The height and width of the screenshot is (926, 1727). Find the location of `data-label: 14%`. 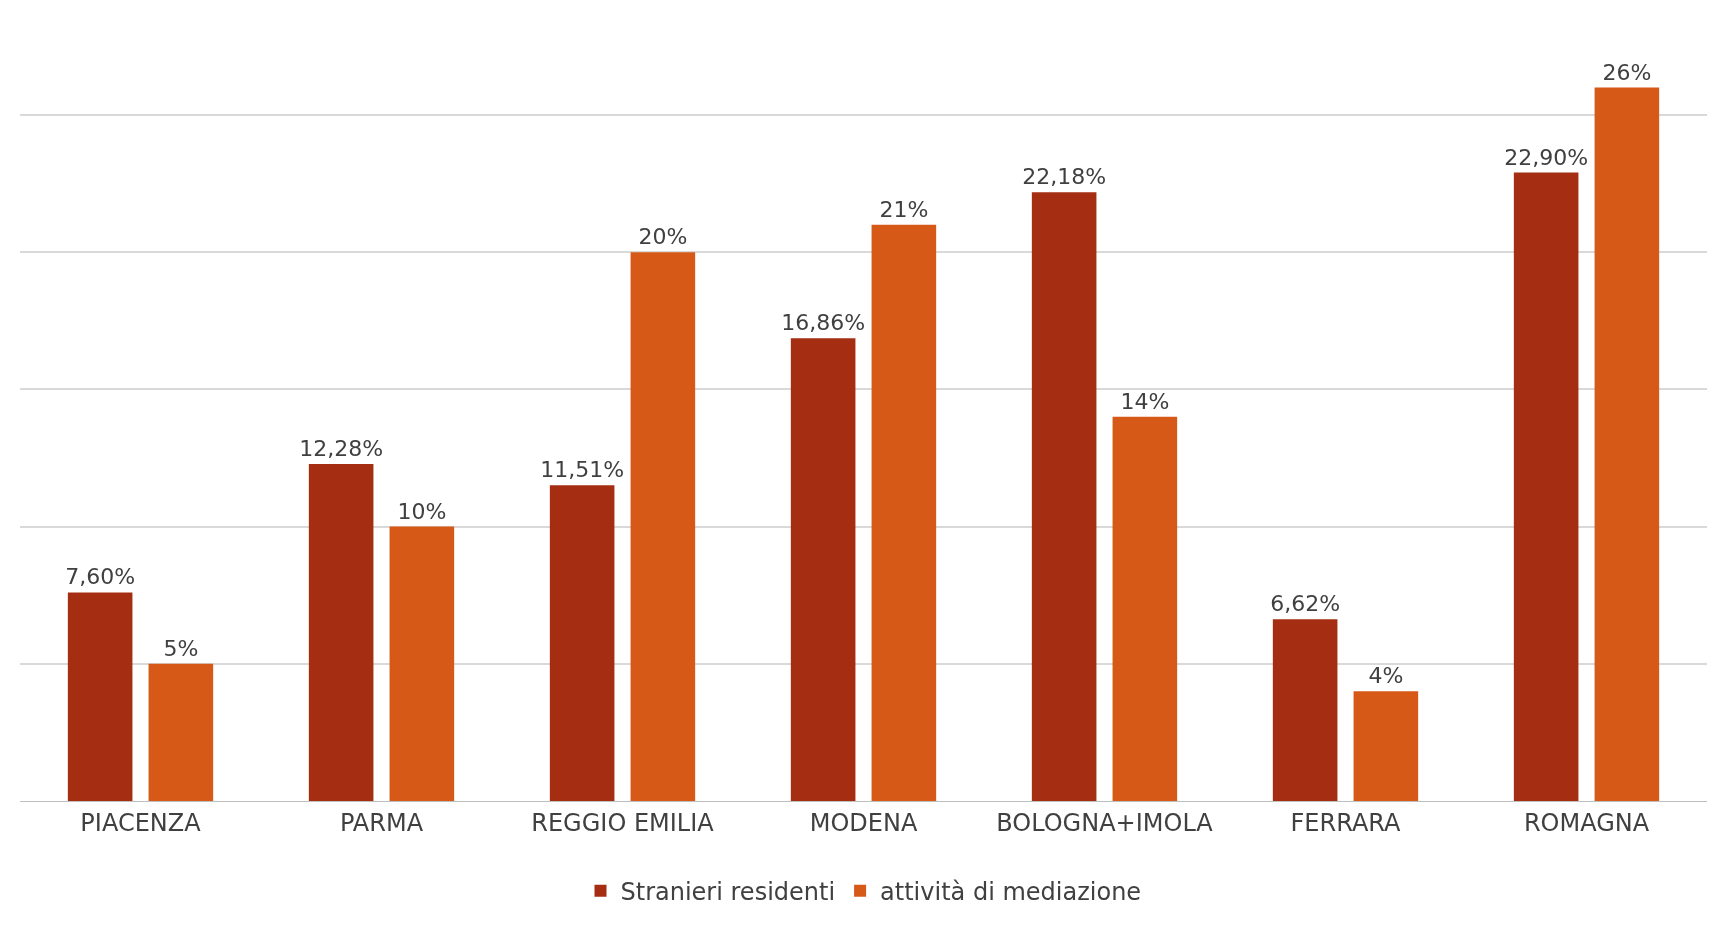

data-label: 14% is located at coordinates (1145, 401).